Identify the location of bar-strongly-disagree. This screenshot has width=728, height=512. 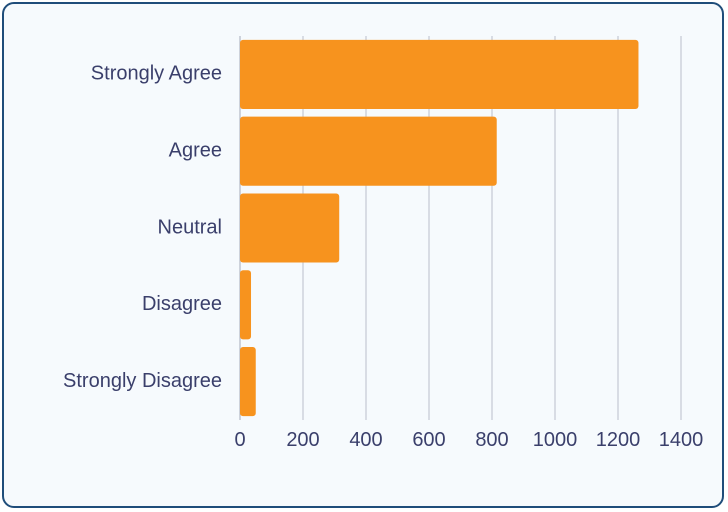
(248, 382).